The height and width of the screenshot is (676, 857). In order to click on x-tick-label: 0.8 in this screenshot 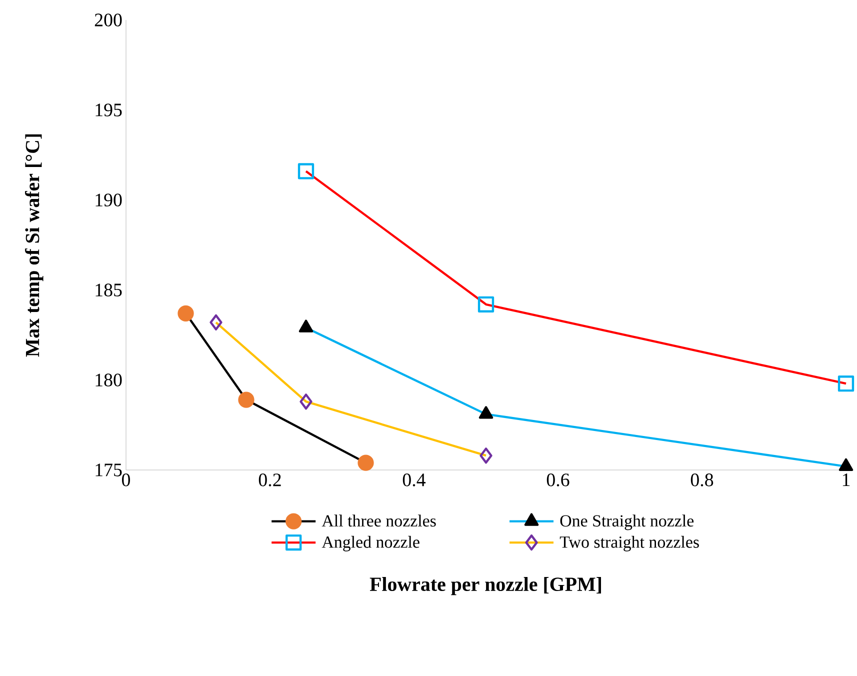, I will do `click(702, 480)`.